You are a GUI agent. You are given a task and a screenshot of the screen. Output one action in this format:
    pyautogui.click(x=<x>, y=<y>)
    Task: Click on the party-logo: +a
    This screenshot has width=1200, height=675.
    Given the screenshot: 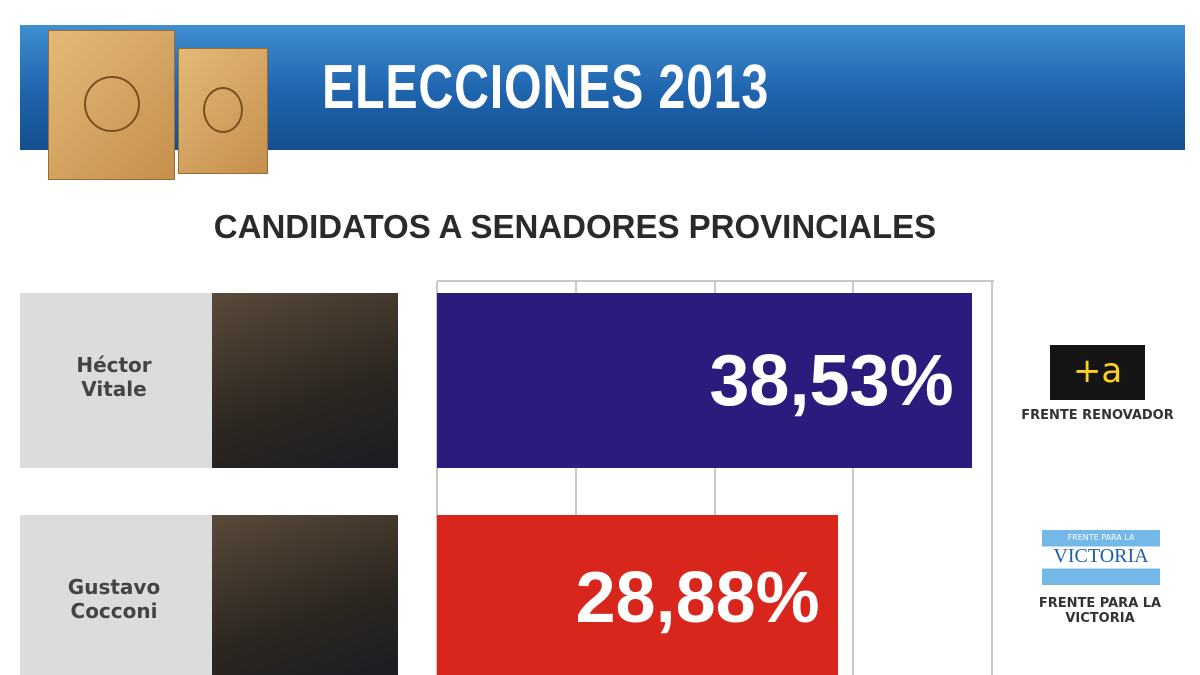 What is the action you would take?
    pyautogui.click(x=1097, y=372)
    